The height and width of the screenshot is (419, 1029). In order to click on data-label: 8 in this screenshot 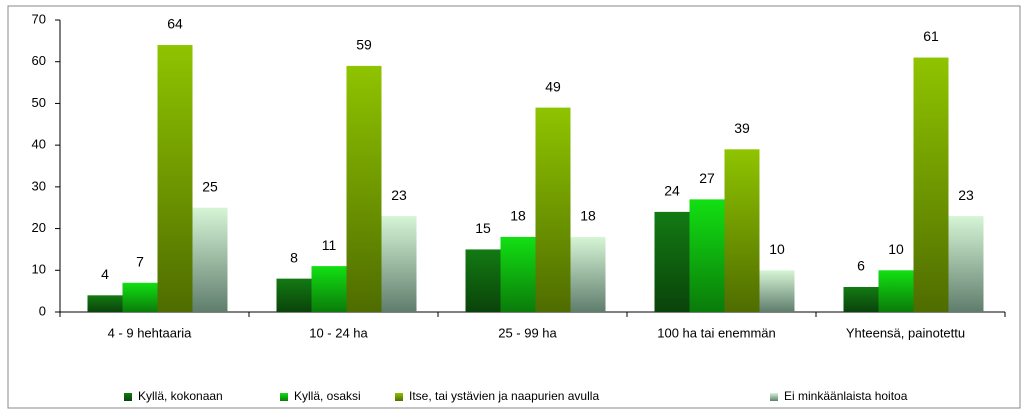, I will do `click(294, 257)`.